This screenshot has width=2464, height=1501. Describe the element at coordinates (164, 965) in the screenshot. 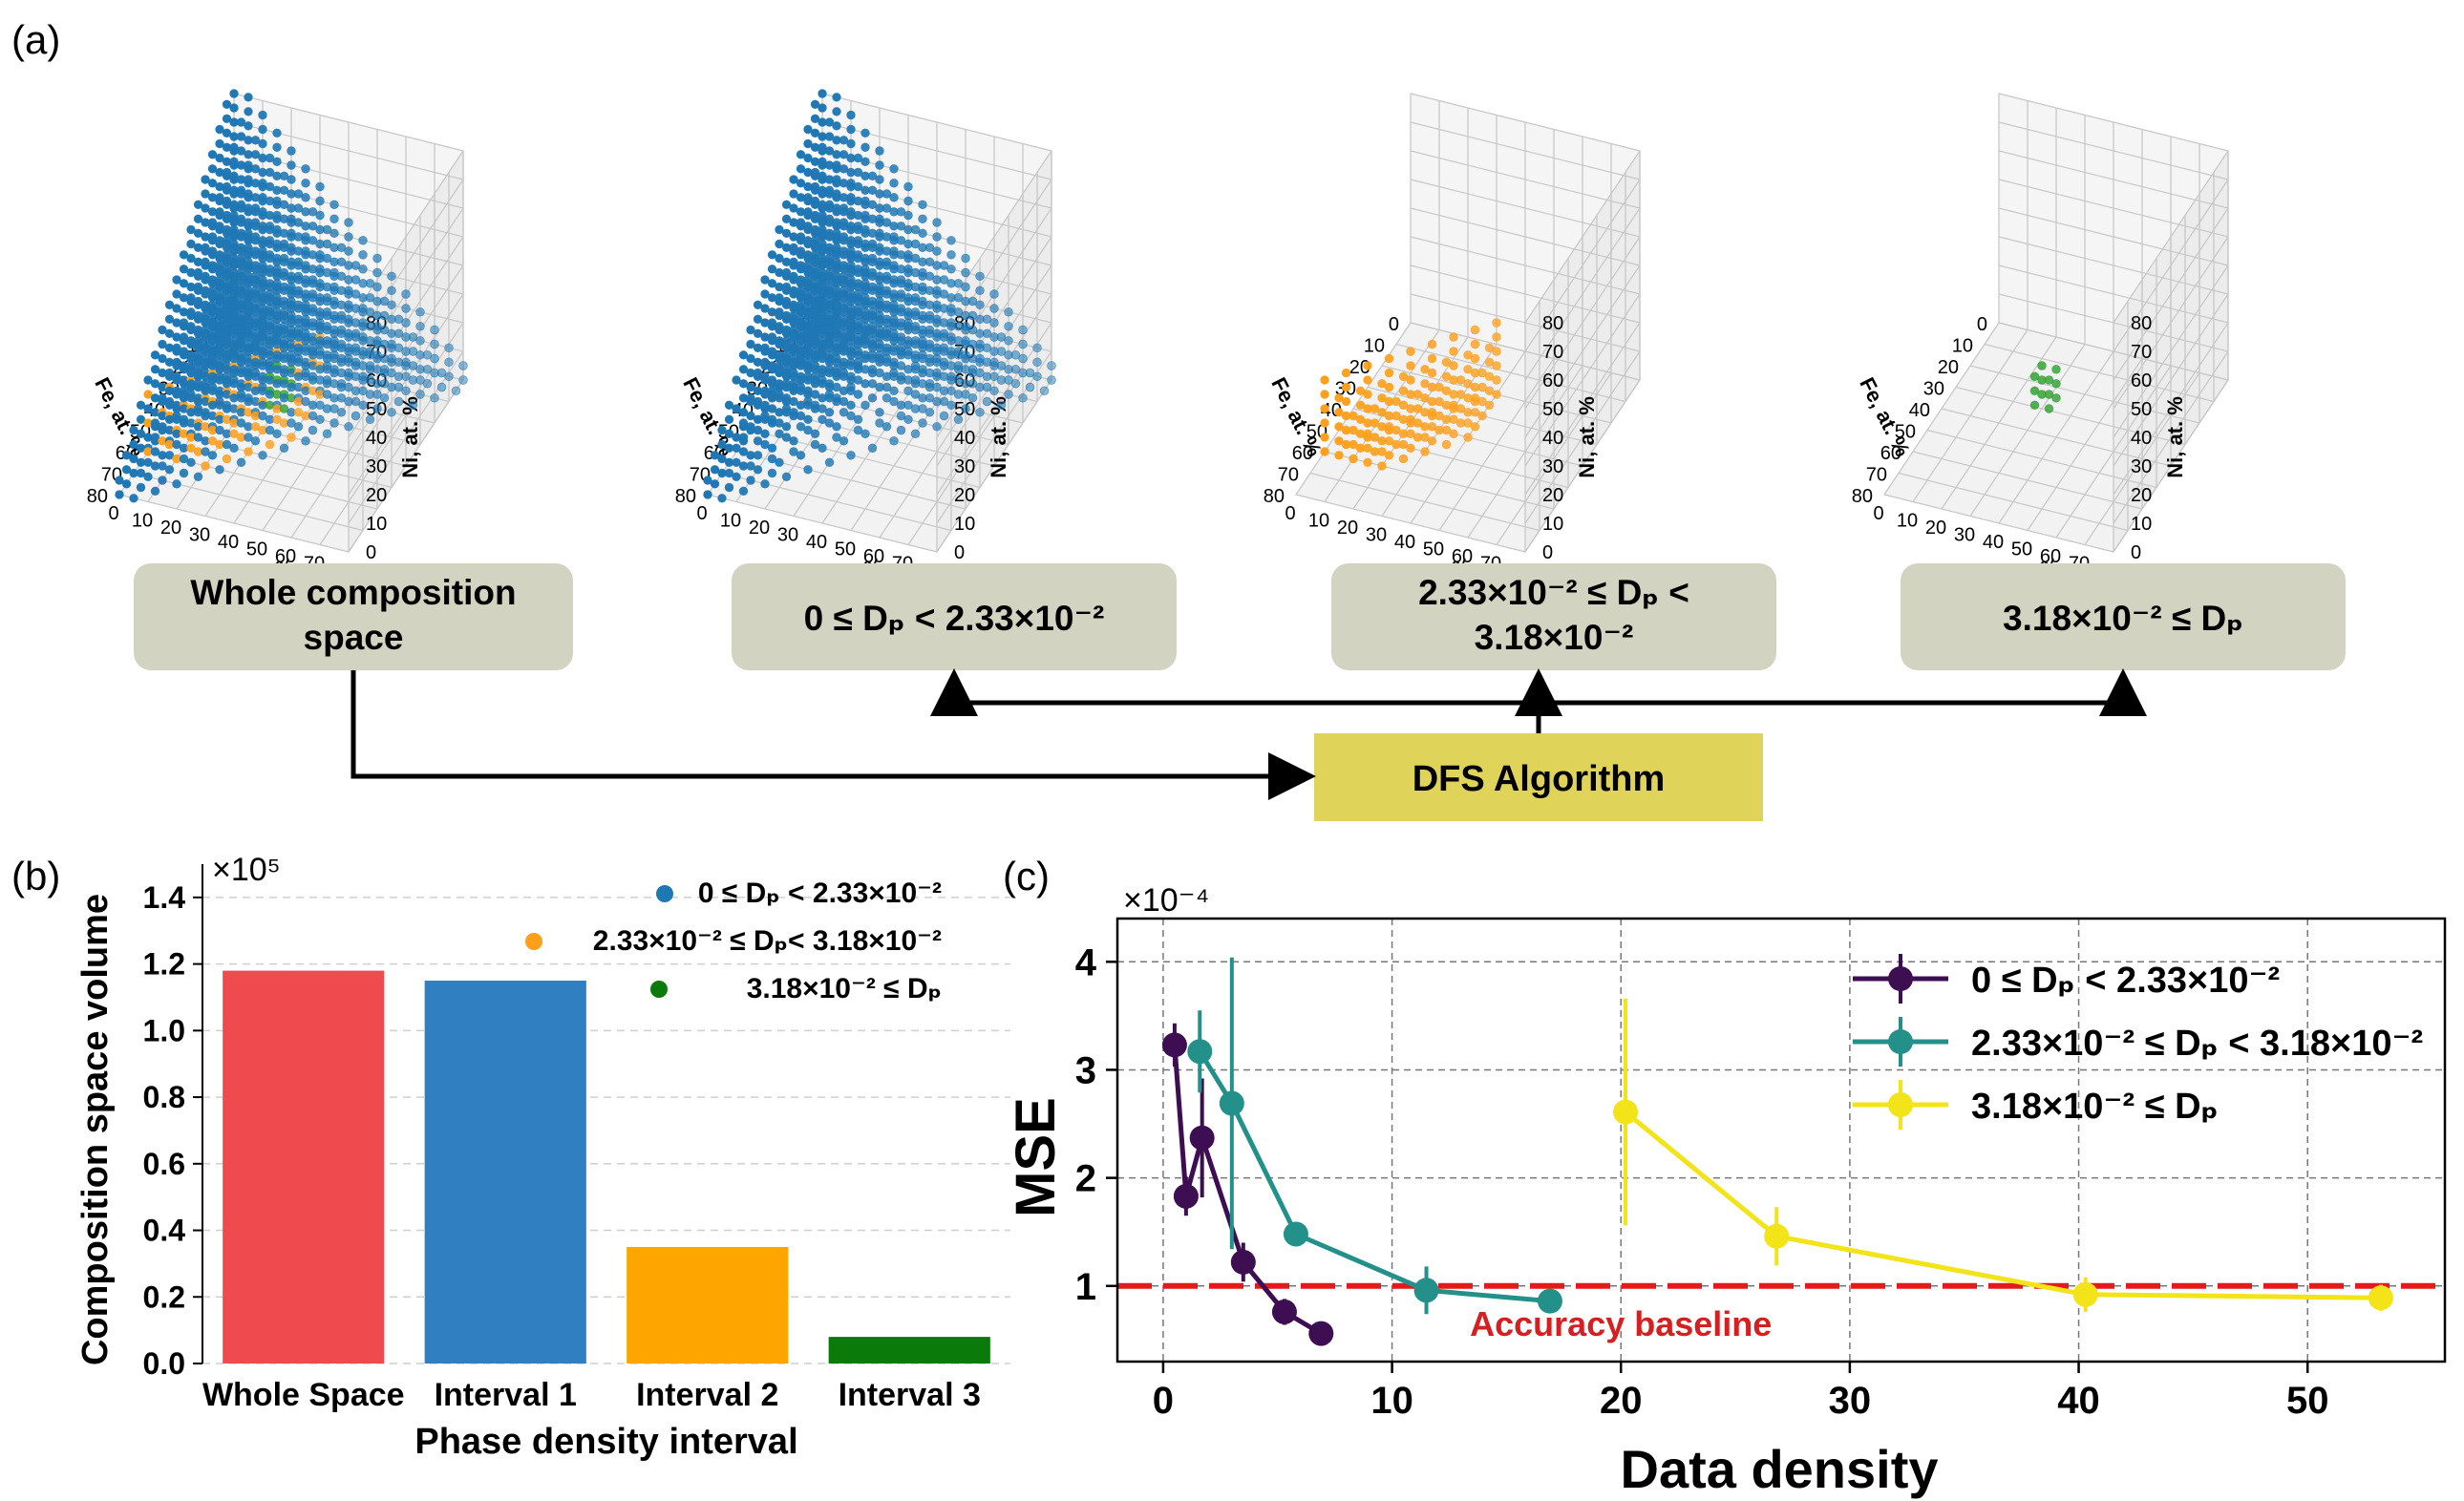

I see `bar-y-tick-label: 1.2` at that location.